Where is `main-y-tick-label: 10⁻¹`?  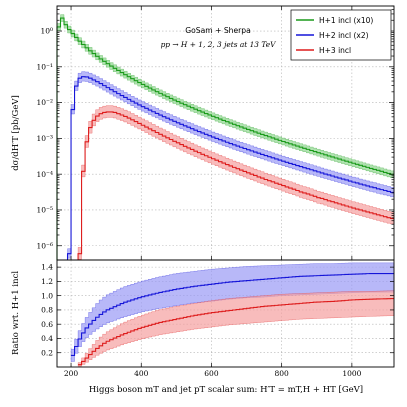
main-y-tick-label: 10⁻¹ is located at coordinates (44, 66).